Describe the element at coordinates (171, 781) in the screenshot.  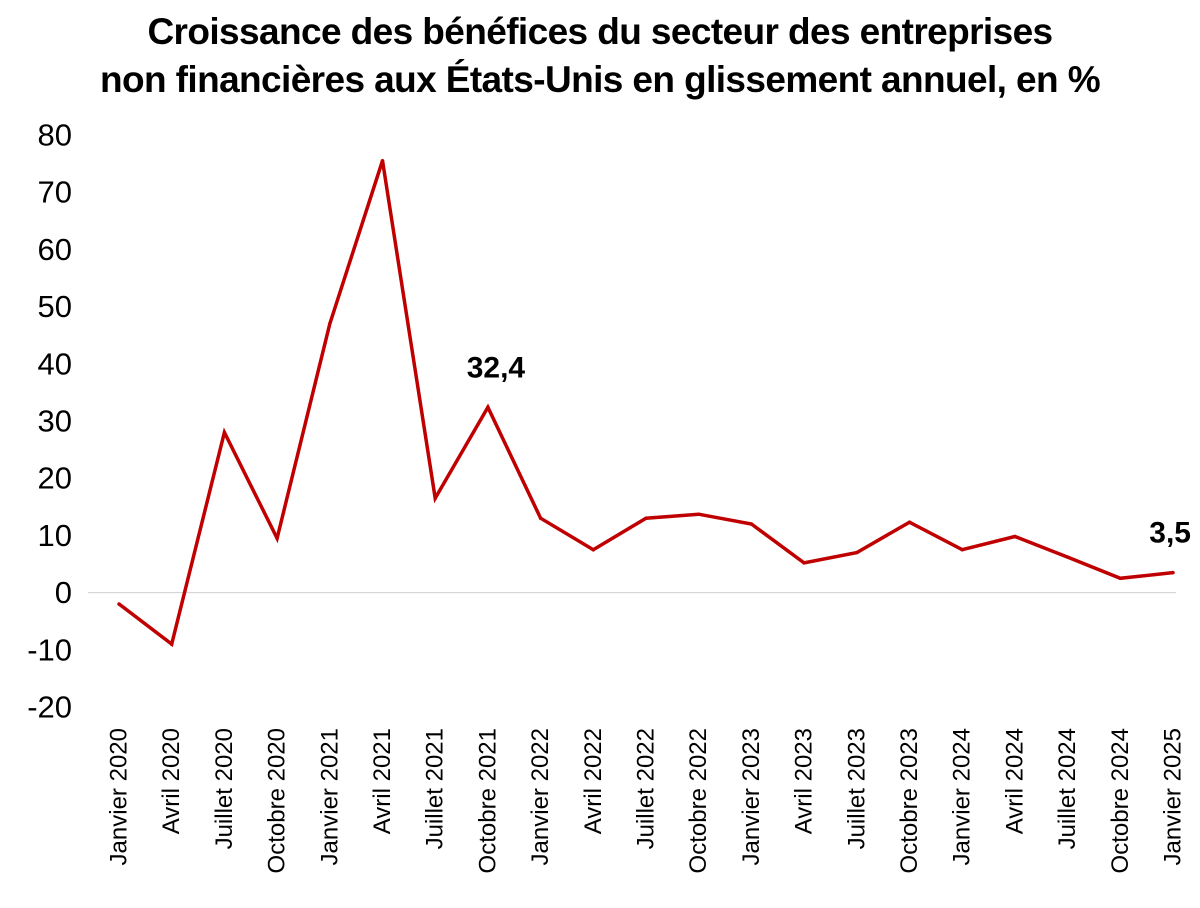
I see `x-tick-label: Avril 2020` at that location.